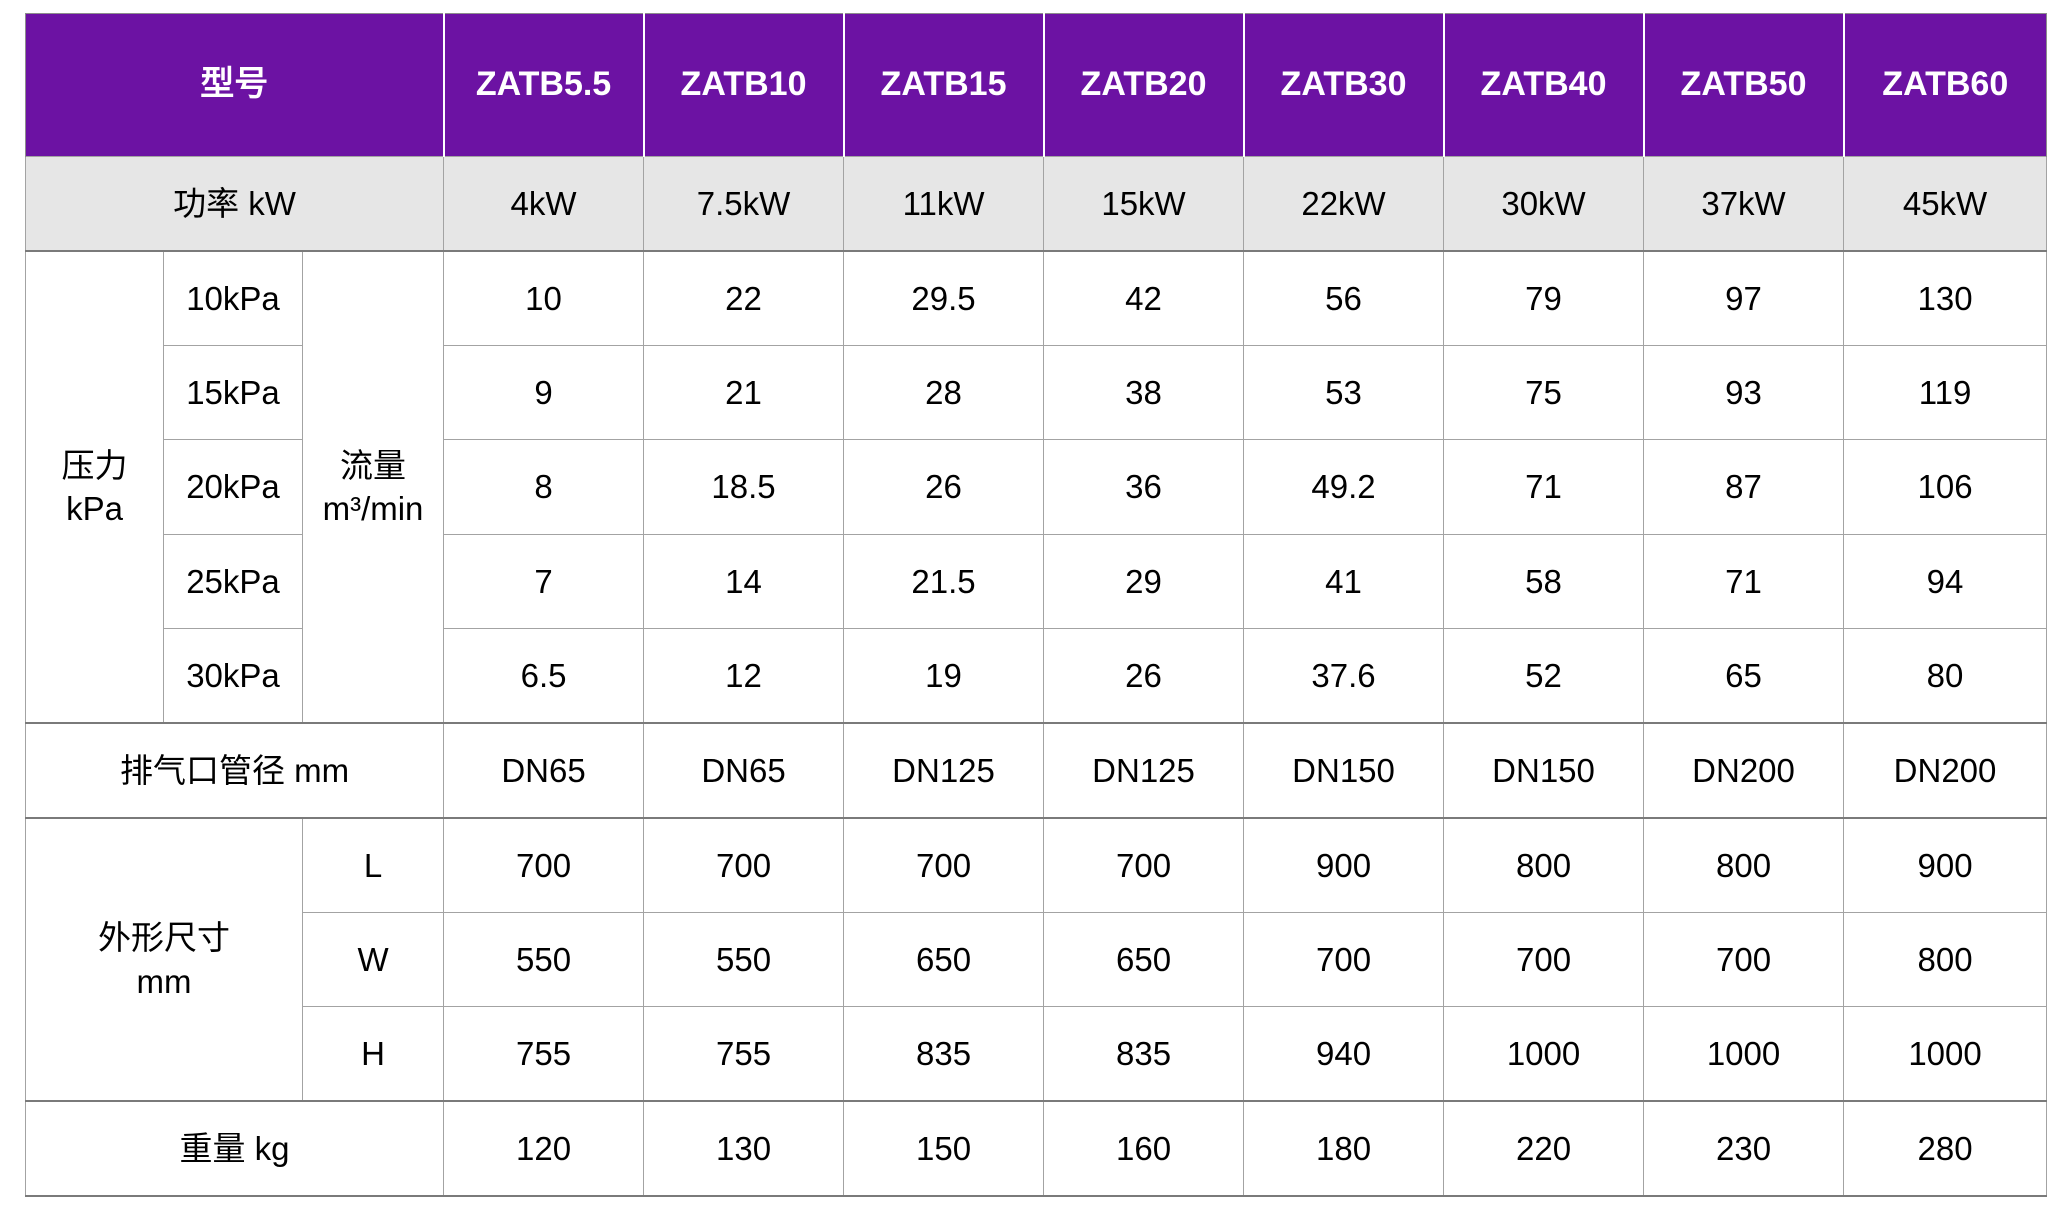 The image size is (2066, 1230). I want to click on flow-value-cell: 18.5, so click(744, 487).